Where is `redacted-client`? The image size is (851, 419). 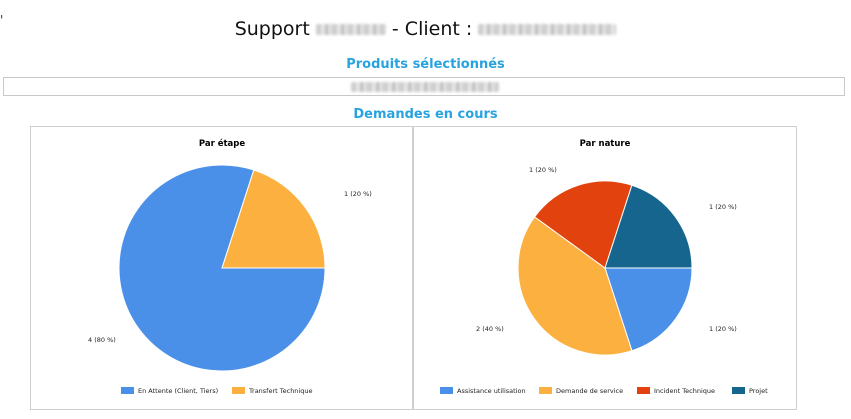
redacted-client is located at coordinates (547, 29).